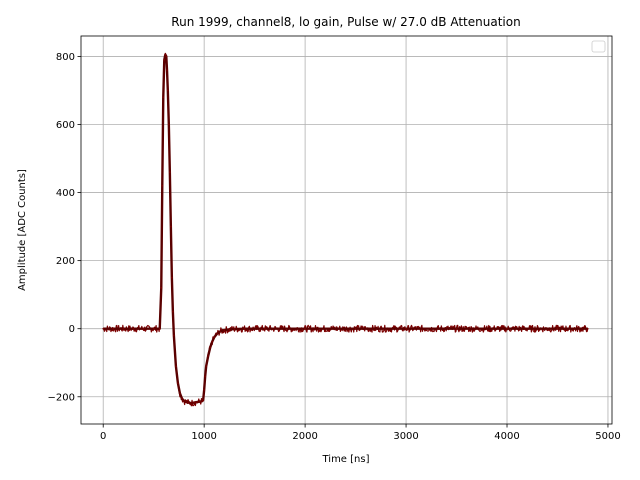 The image size is (640, 480). I want to click on y-tick-label: 200, so click(65, 261).